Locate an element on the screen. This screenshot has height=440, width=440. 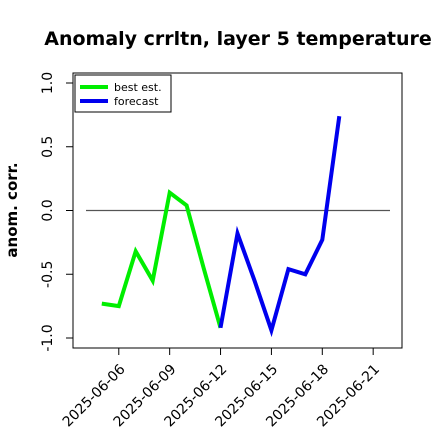
y-axis-label: anom. corr. is located at coordinates (12, 209).